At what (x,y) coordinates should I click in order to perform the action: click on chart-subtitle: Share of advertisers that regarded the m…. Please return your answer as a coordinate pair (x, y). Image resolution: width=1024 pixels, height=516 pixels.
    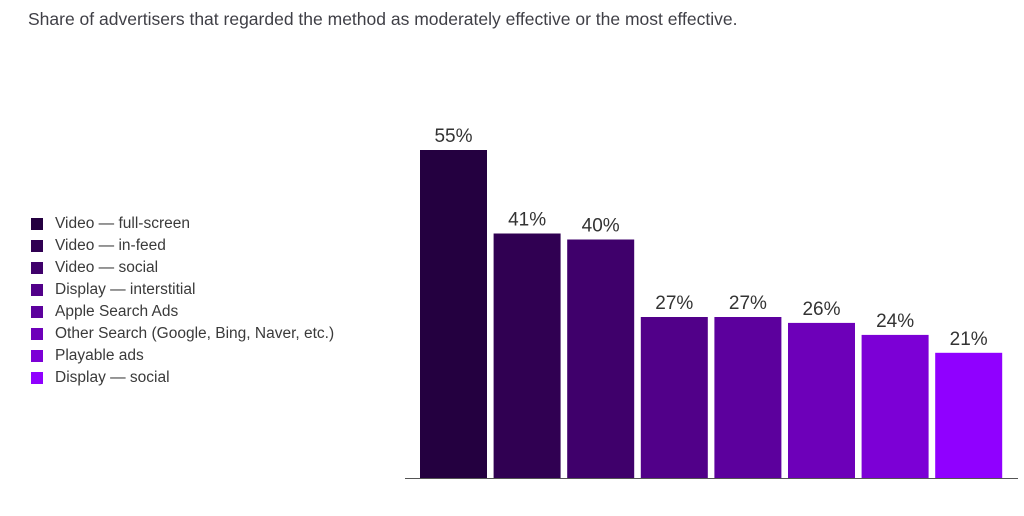
    Looking at the image, I should click on (383, 19).